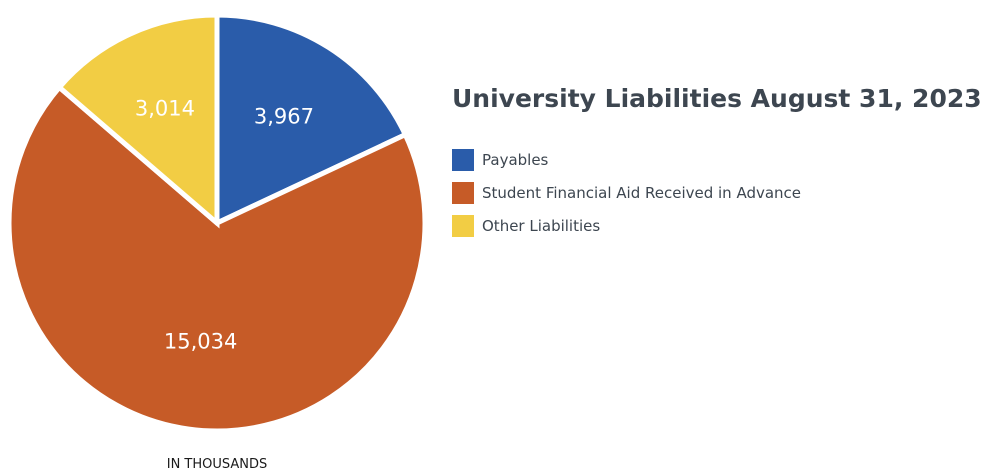 Image resolution: width=991 pixels, height=471 pixels. What do you see at coordinates (717, 98) in the screenshot?
I see `chart-title: University Liabilities August 31, 2023` at bounding box center [717, 98].